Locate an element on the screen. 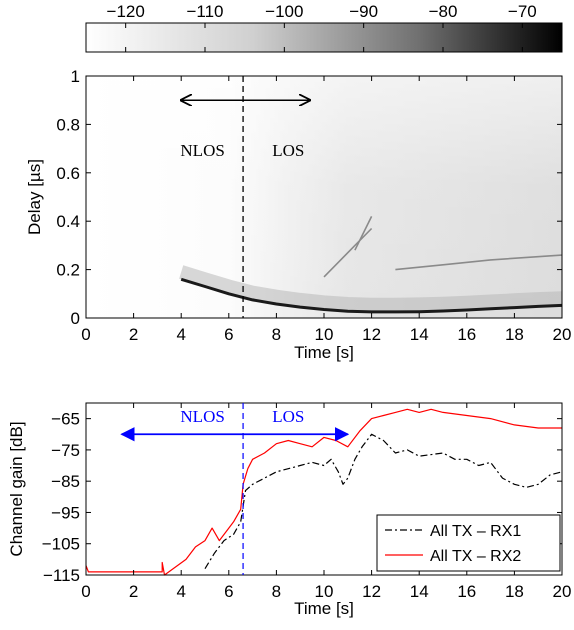  line-y-tick-label: −105 is located at coordinates (61, 544).